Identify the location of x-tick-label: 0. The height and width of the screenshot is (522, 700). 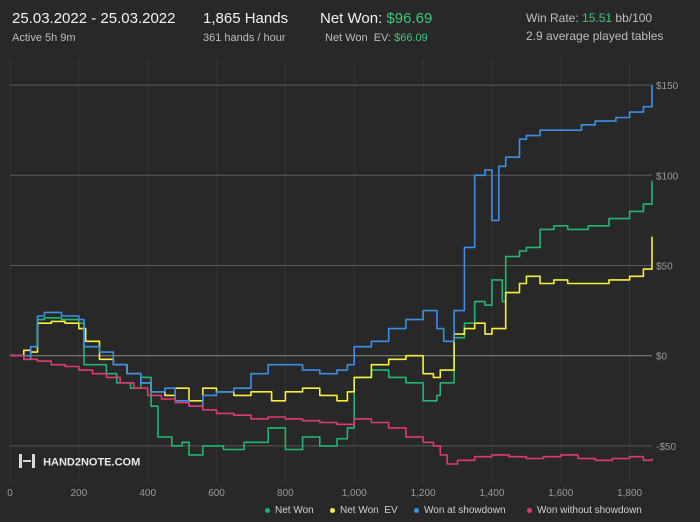
(10, 493).